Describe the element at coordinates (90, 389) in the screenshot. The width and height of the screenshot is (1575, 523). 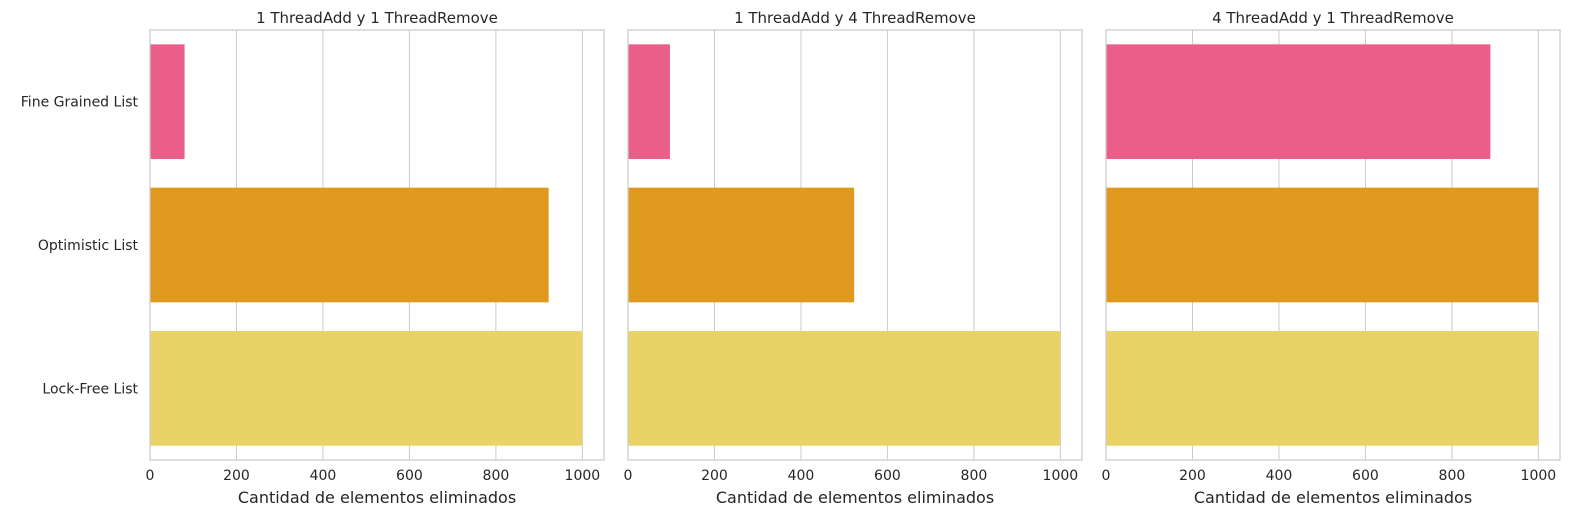
I see `y-tick-label: Lock-Free List` at that location.